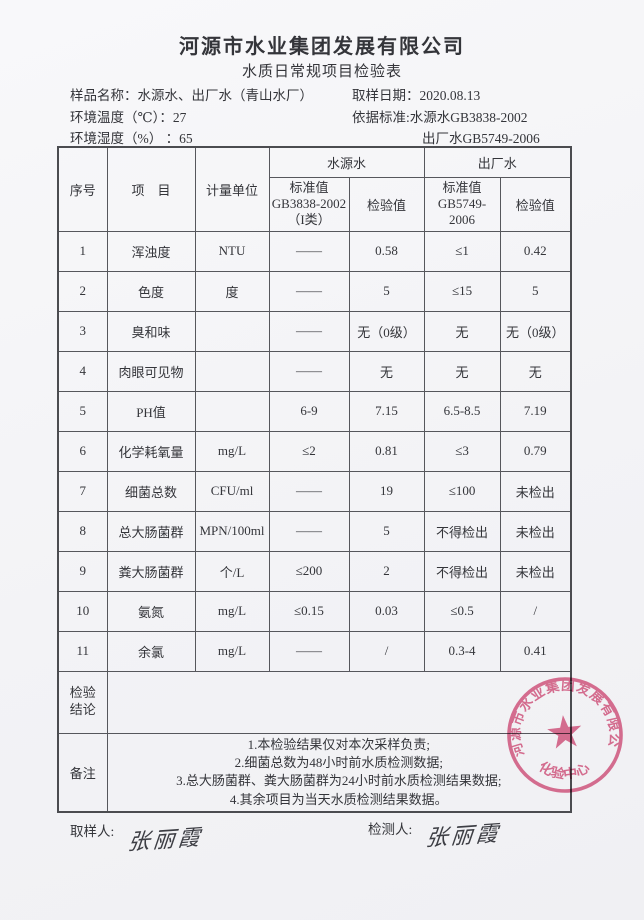  I want to click on cell-unit: MPN/100ml, so click(232, 531).